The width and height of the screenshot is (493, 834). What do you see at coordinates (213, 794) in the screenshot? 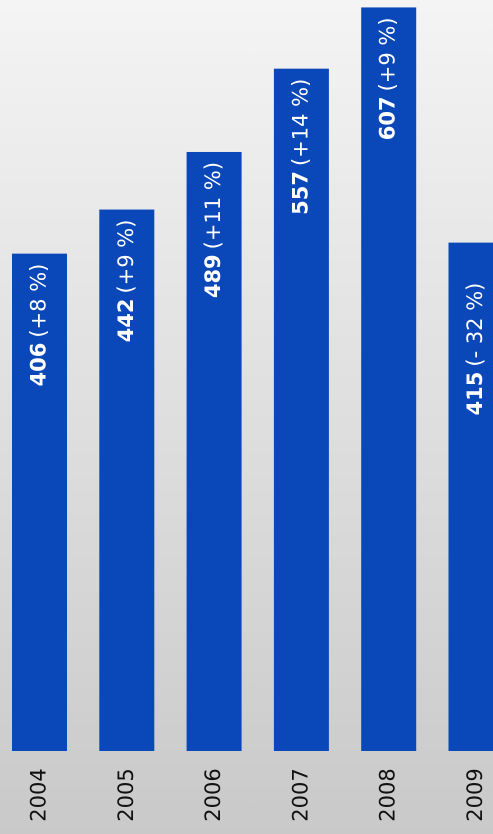
I see `x-tick-label: 2006` at bounding box center [213, 794].